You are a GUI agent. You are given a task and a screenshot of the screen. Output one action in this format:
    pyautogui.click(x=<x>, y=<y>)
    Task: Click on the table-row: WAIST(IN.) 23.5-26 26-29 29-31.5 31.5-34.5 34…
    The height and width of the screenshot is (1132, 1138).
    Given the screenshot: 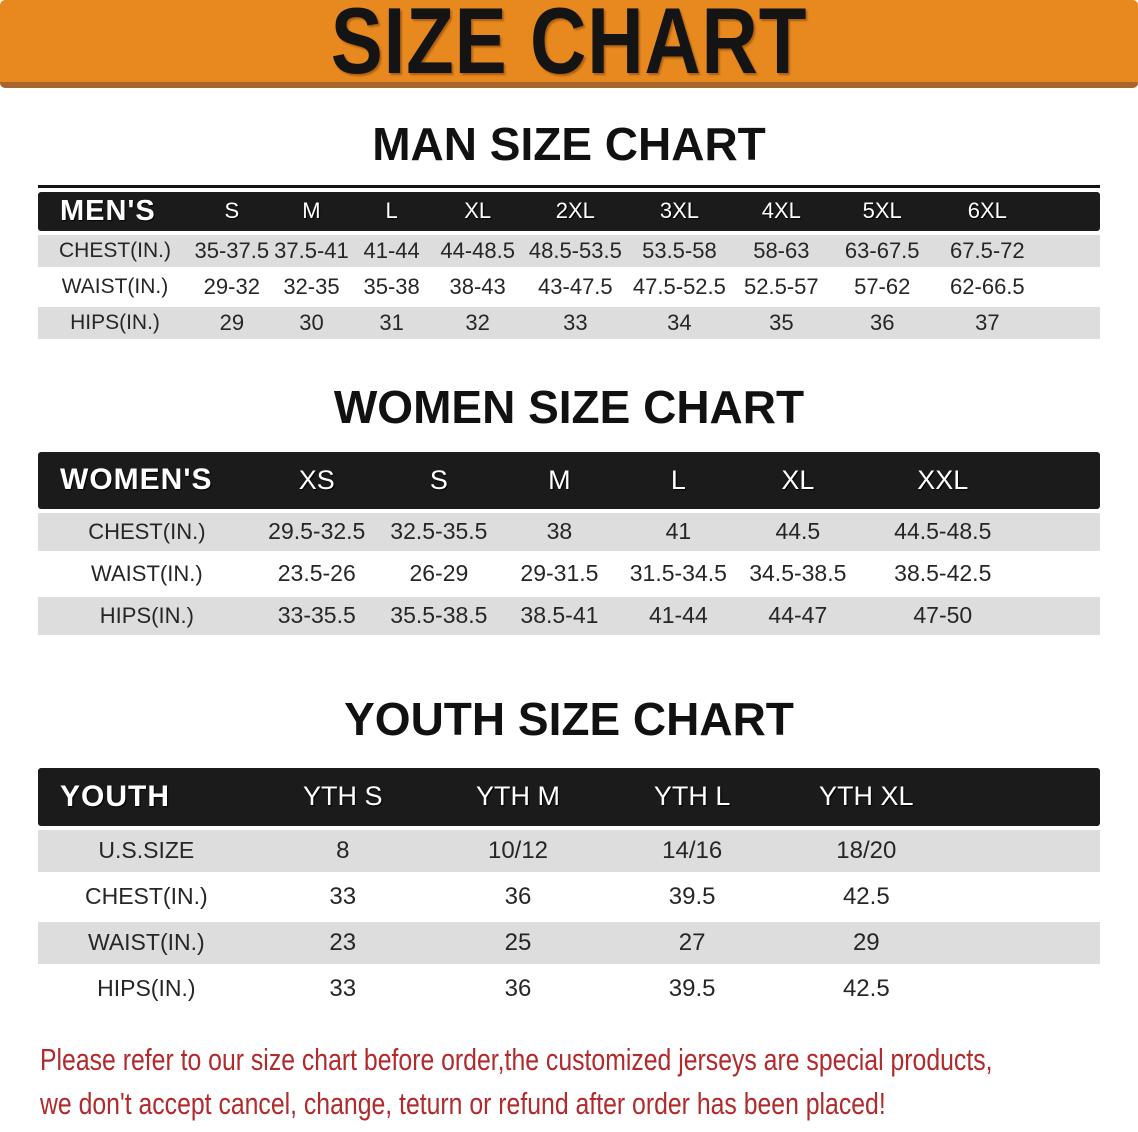 What is the action you would take?
    pyautogui.click(x=569, y=573)
    